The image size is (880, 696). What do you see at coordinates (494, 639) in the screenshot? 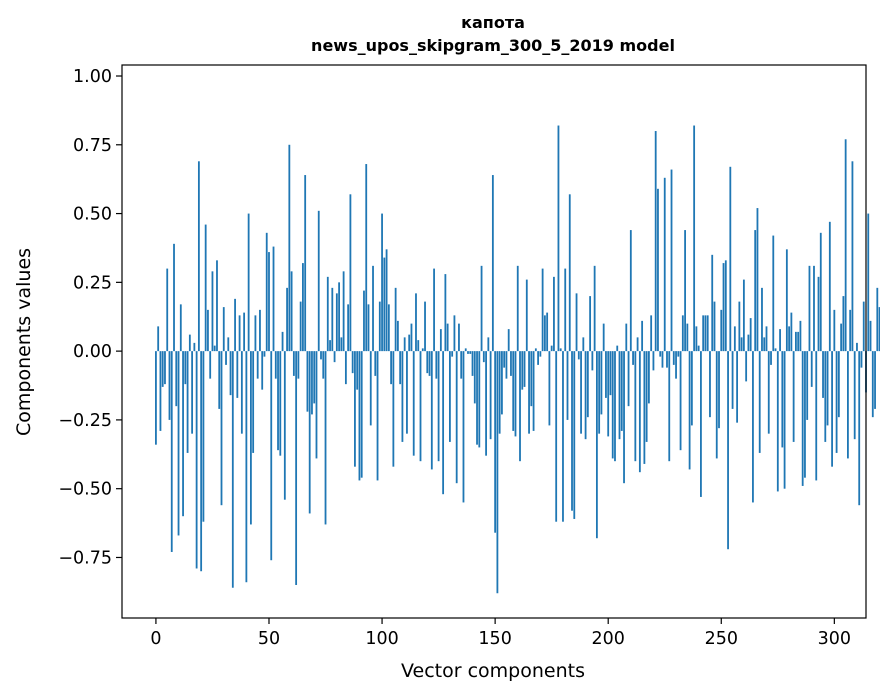
I see `x-tick-label-3: 150` at bounding box center [494, 639].